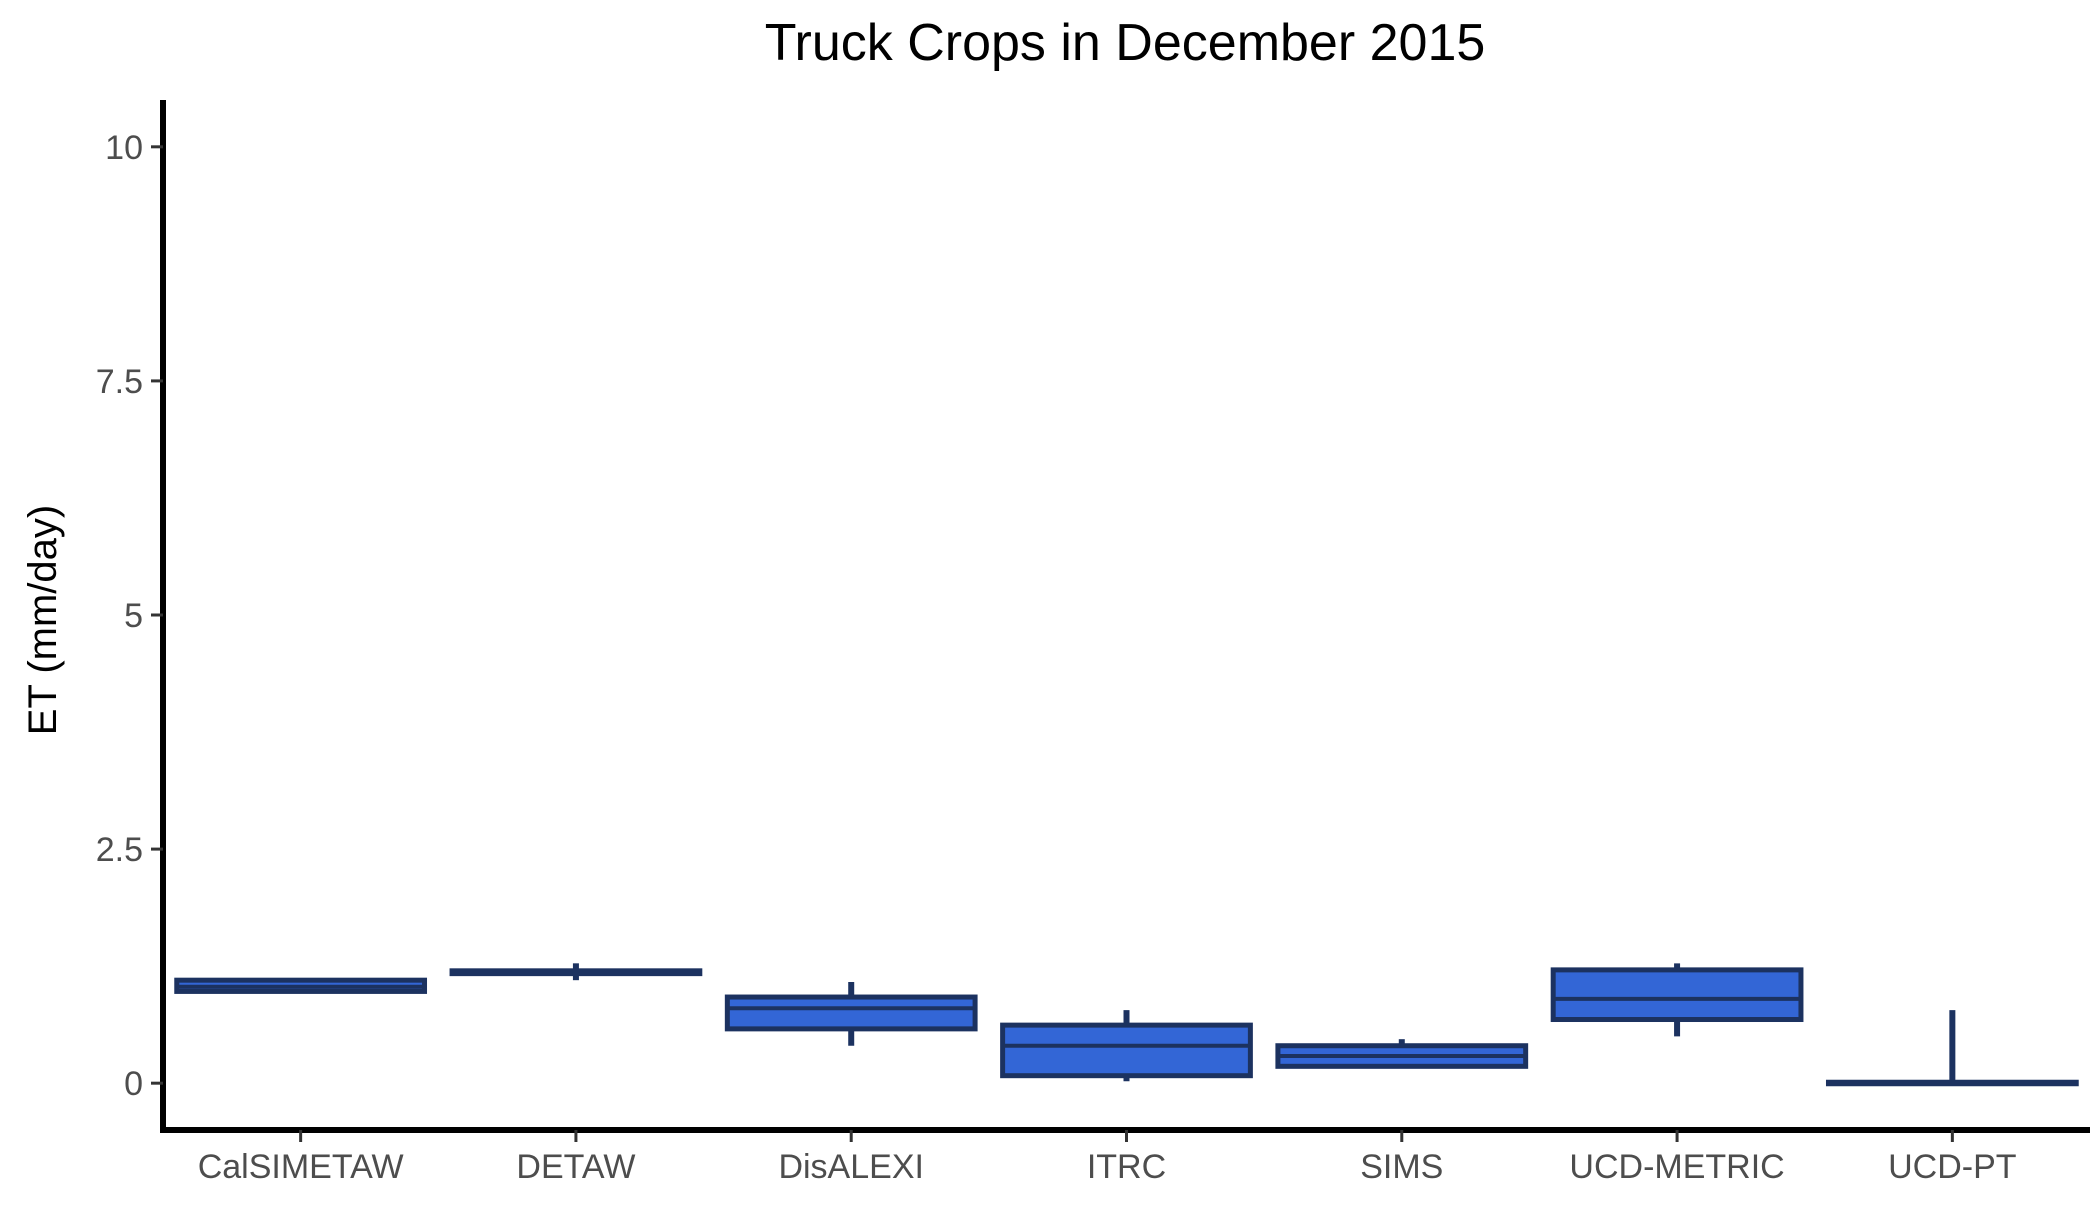 This screenshot has width=2100, height=1205. I want to click on y-tick-label: 10, so click(124, 148).